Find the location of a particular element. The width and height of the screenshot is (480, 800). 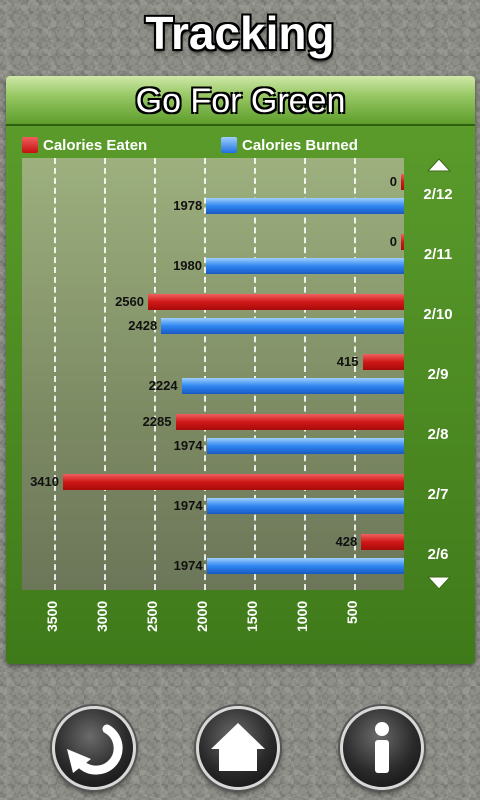

legend-label-burned: Calories Burned is located at coordinates (300, 145).